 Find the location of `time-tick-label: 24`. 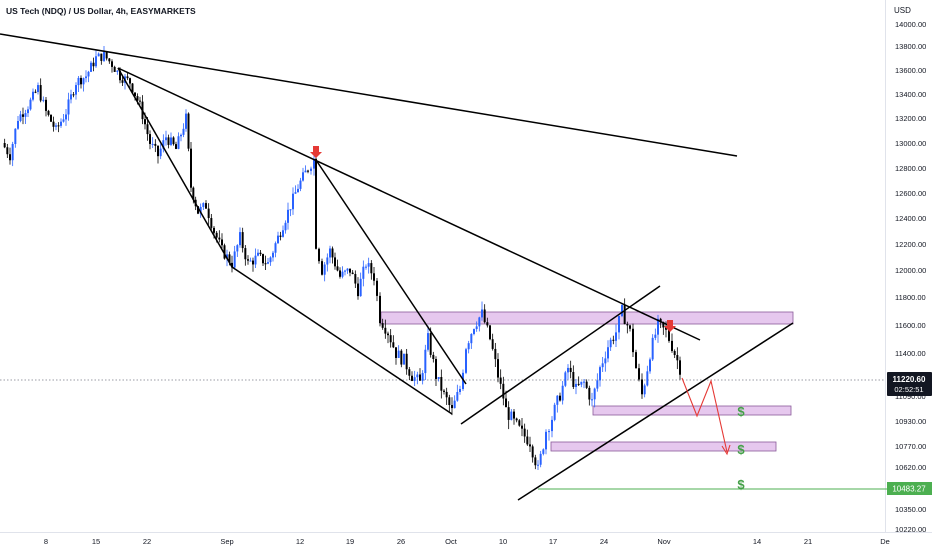

time-tick-label: 24 is located at coordinates (604, 541).